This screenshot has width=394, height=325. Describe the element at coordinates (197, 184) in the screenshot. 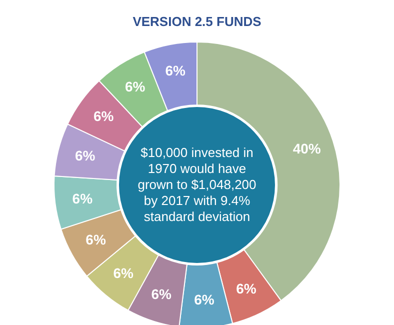

I see `text: $10,000 invested in 1970 would have grown to $1,048,200 by 2017 with 9.4% standard deviation` at that location.